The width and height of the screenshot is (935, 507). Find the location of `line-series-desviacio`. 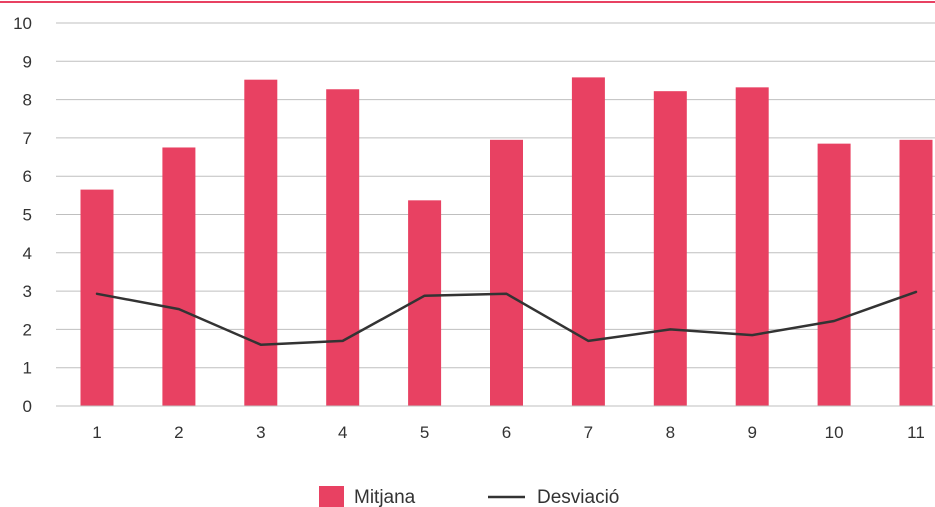

line-series-desviacio is located at coordinates (506, 318).